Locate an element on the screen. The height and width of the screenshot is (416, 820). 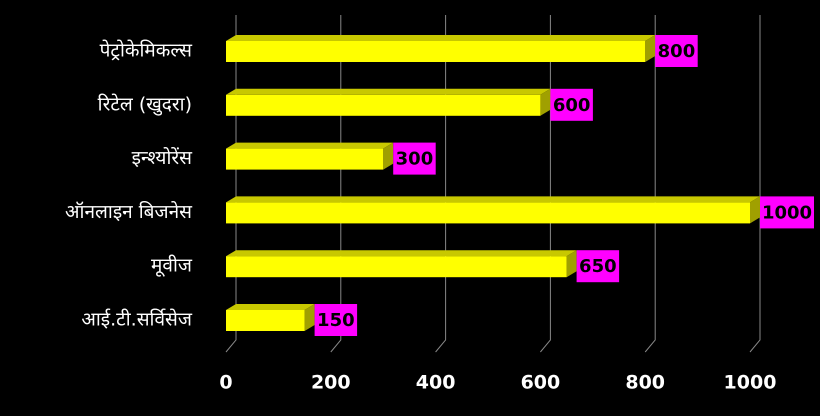
y-tick-label: ऑनलाइन बिजनेस is located at coordinates (129, 211).